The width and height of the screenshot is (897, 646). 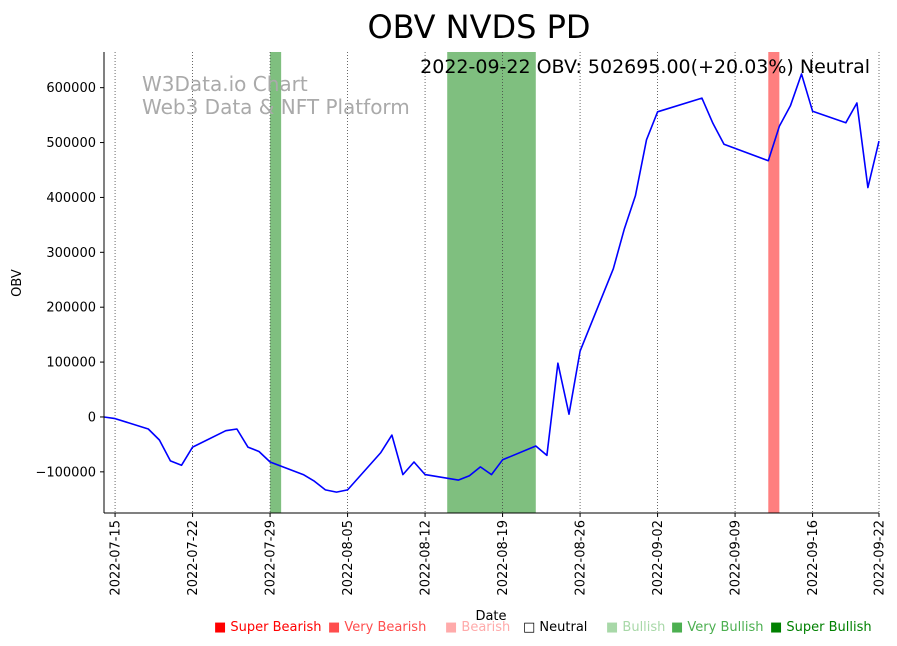 I want to click on y-tick-label: 300000, so click(x=71, y=253).